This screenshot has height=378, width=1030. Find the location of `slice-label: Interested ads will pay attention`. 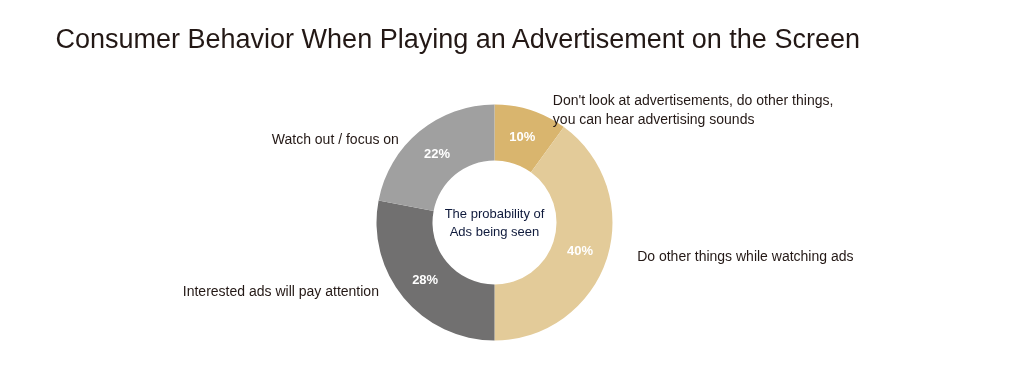

slice-label: Interested ads will pay attention is located at coordinates (280, 291).